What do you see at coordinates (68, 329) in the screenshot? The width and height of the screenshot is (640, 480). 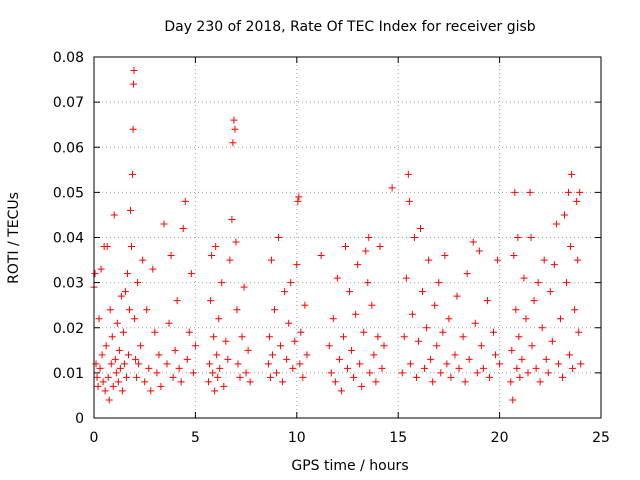 I see `y-tick-label: 0.02` at bounding box center [68, 329].